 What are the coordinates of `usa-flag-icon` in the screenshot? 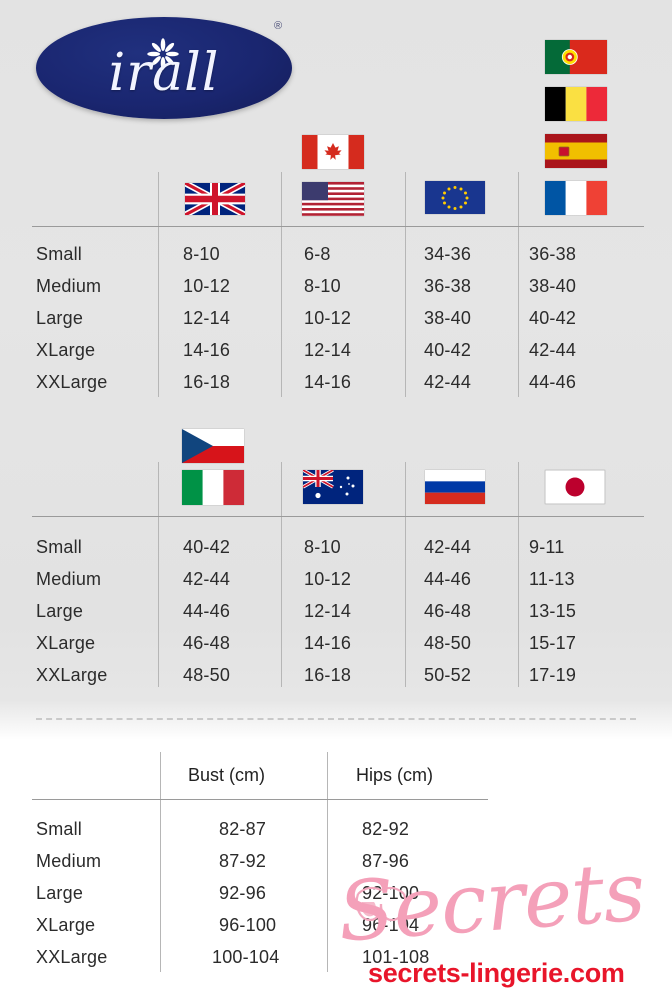 It's located at (333, 199).